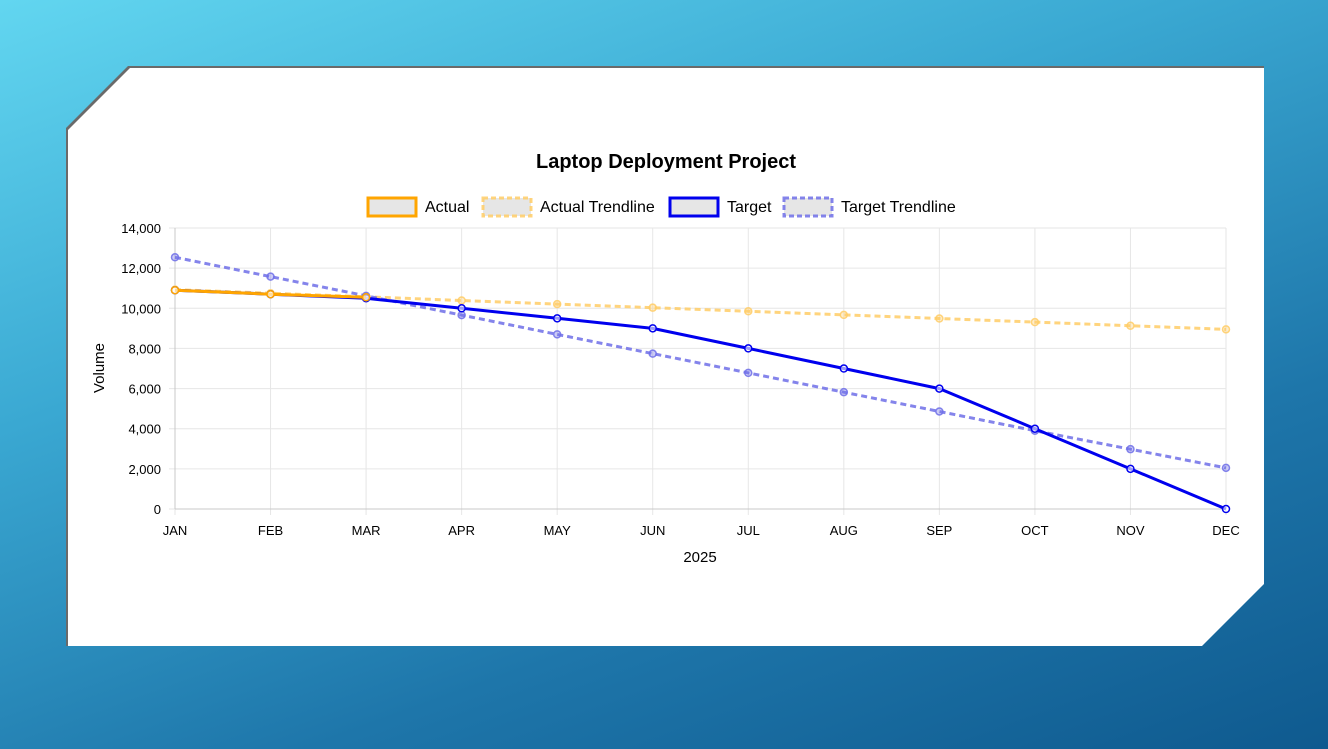 This screenshot has height=749, width=1328. What do you see at coordinates (749, 207) in the screenshot?
I see `legend-label-target: Target` at bounding box center [749, 207].